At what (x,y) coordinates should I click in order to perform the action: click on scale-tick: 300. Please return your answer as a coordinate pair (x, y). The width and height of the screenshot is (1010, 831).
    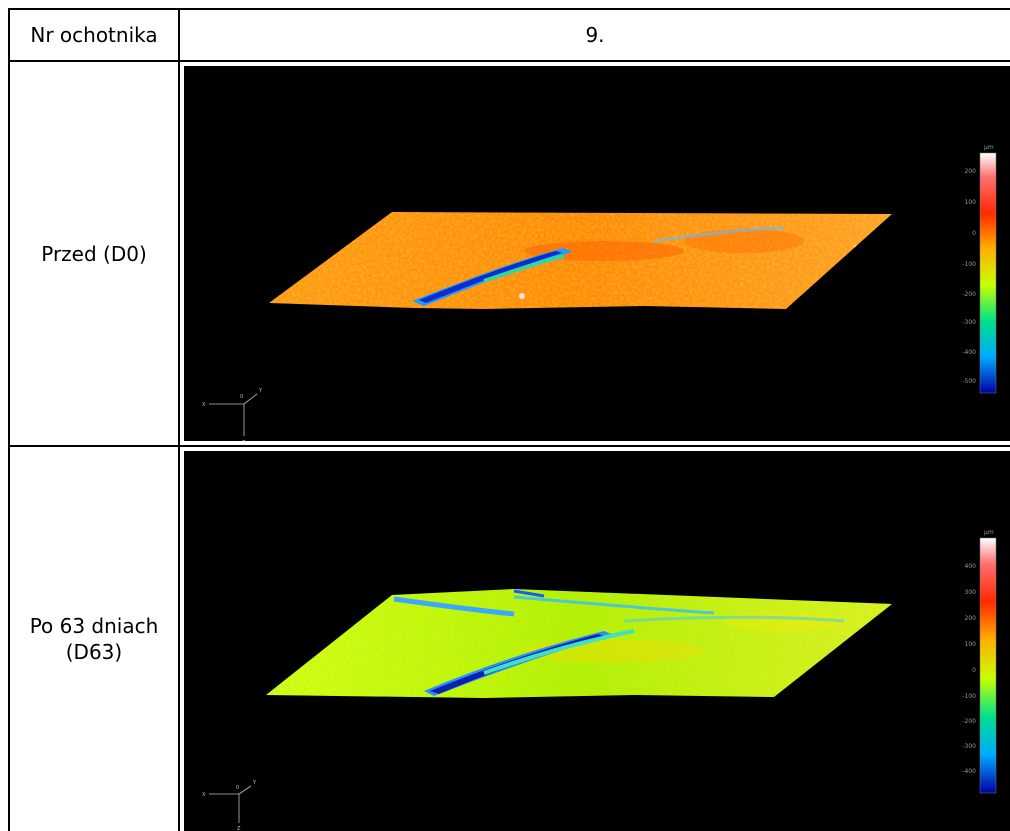
    Looking at the image, I should click on (971, 592).